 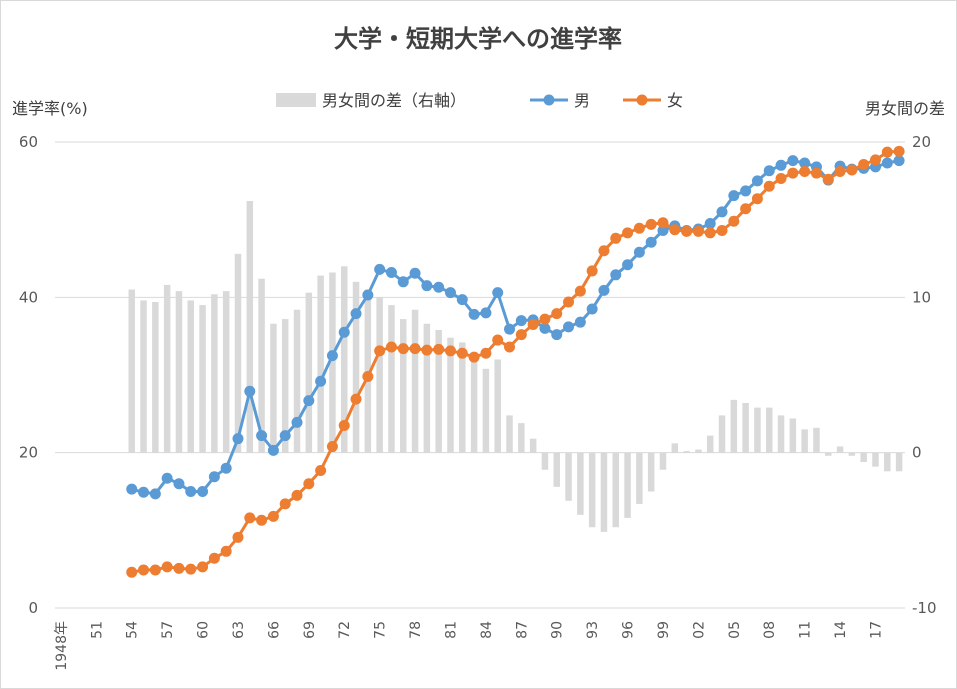 I want to click on x-tick-label: 99, so click(x=664, y=630).